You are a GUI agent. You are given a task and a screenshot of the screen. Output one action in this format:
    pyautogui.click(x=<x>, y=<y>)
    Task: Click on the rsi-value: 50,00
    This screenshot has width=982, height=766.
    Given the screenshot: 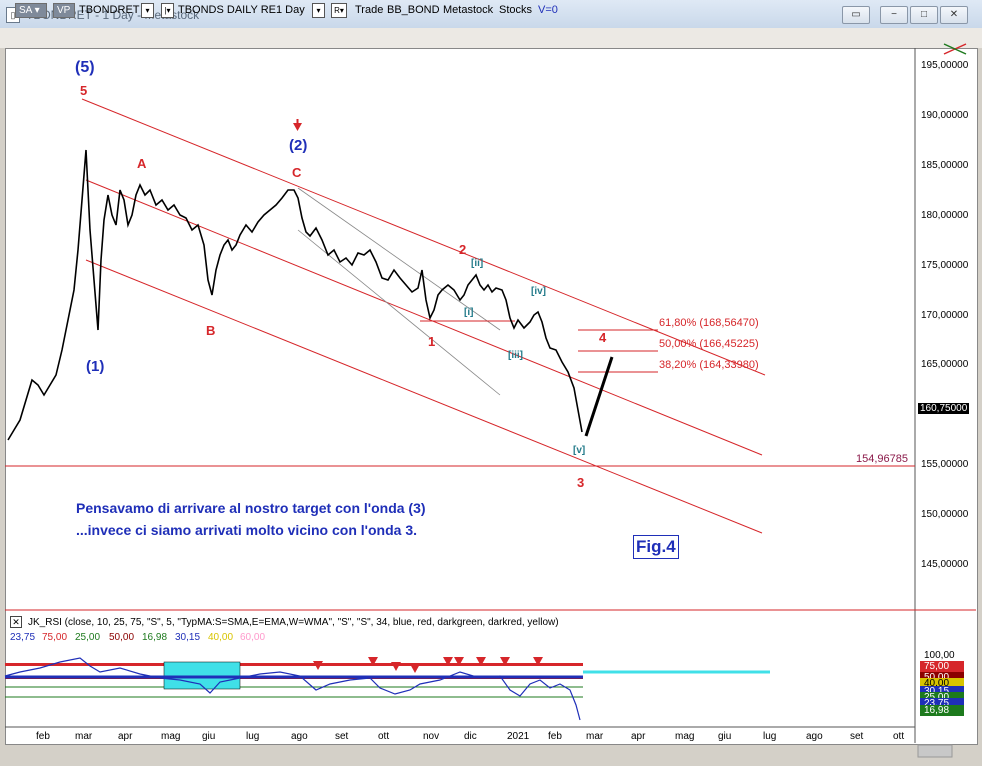 What is the action you would take?
    pyautogui.click(x=122, y=637)
    